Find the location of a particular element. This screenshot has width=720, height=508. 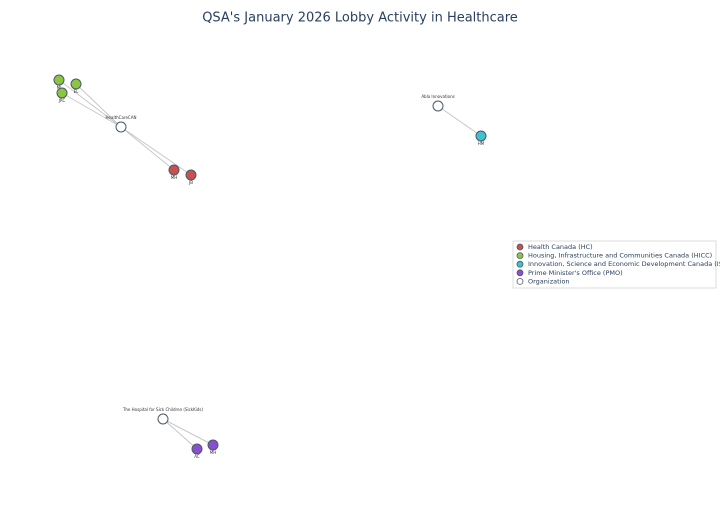

legend-label: Health Canada (HC) is located at coordinates (560, 247).